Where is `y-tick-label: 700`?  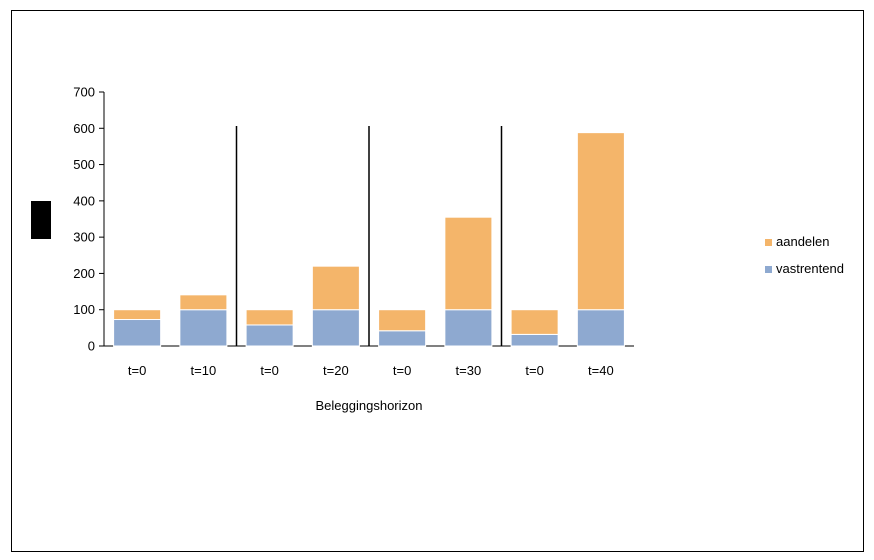
y-tick-label: 700 is located at coordinates (84, 92).